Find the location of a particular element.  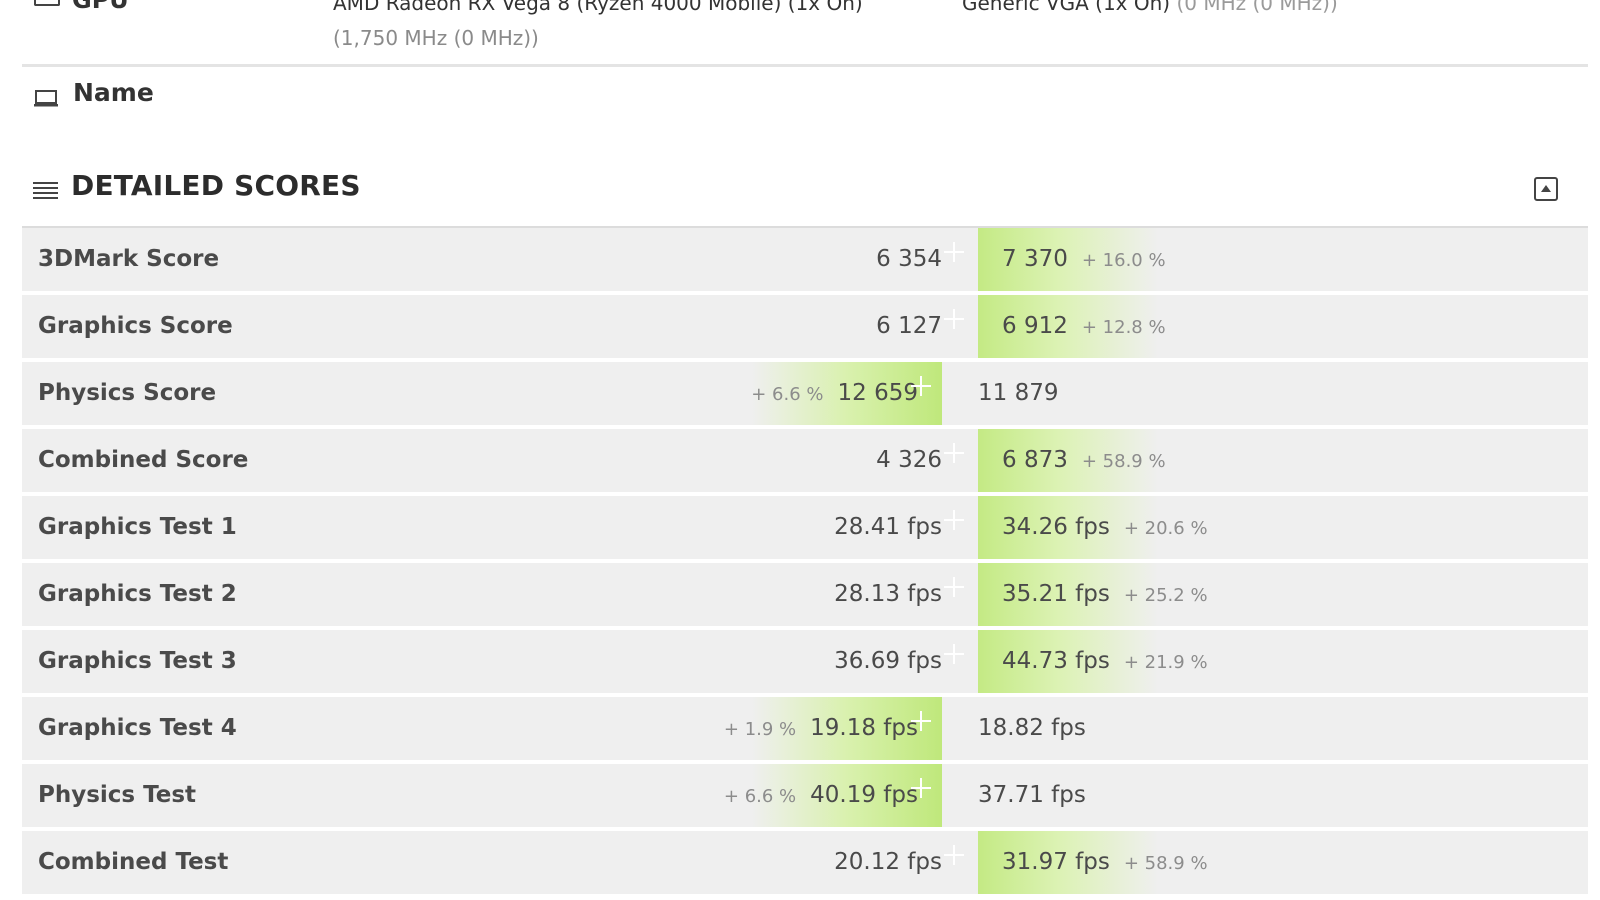

score-label: Graphics Score is located at coordinates (135, 326).